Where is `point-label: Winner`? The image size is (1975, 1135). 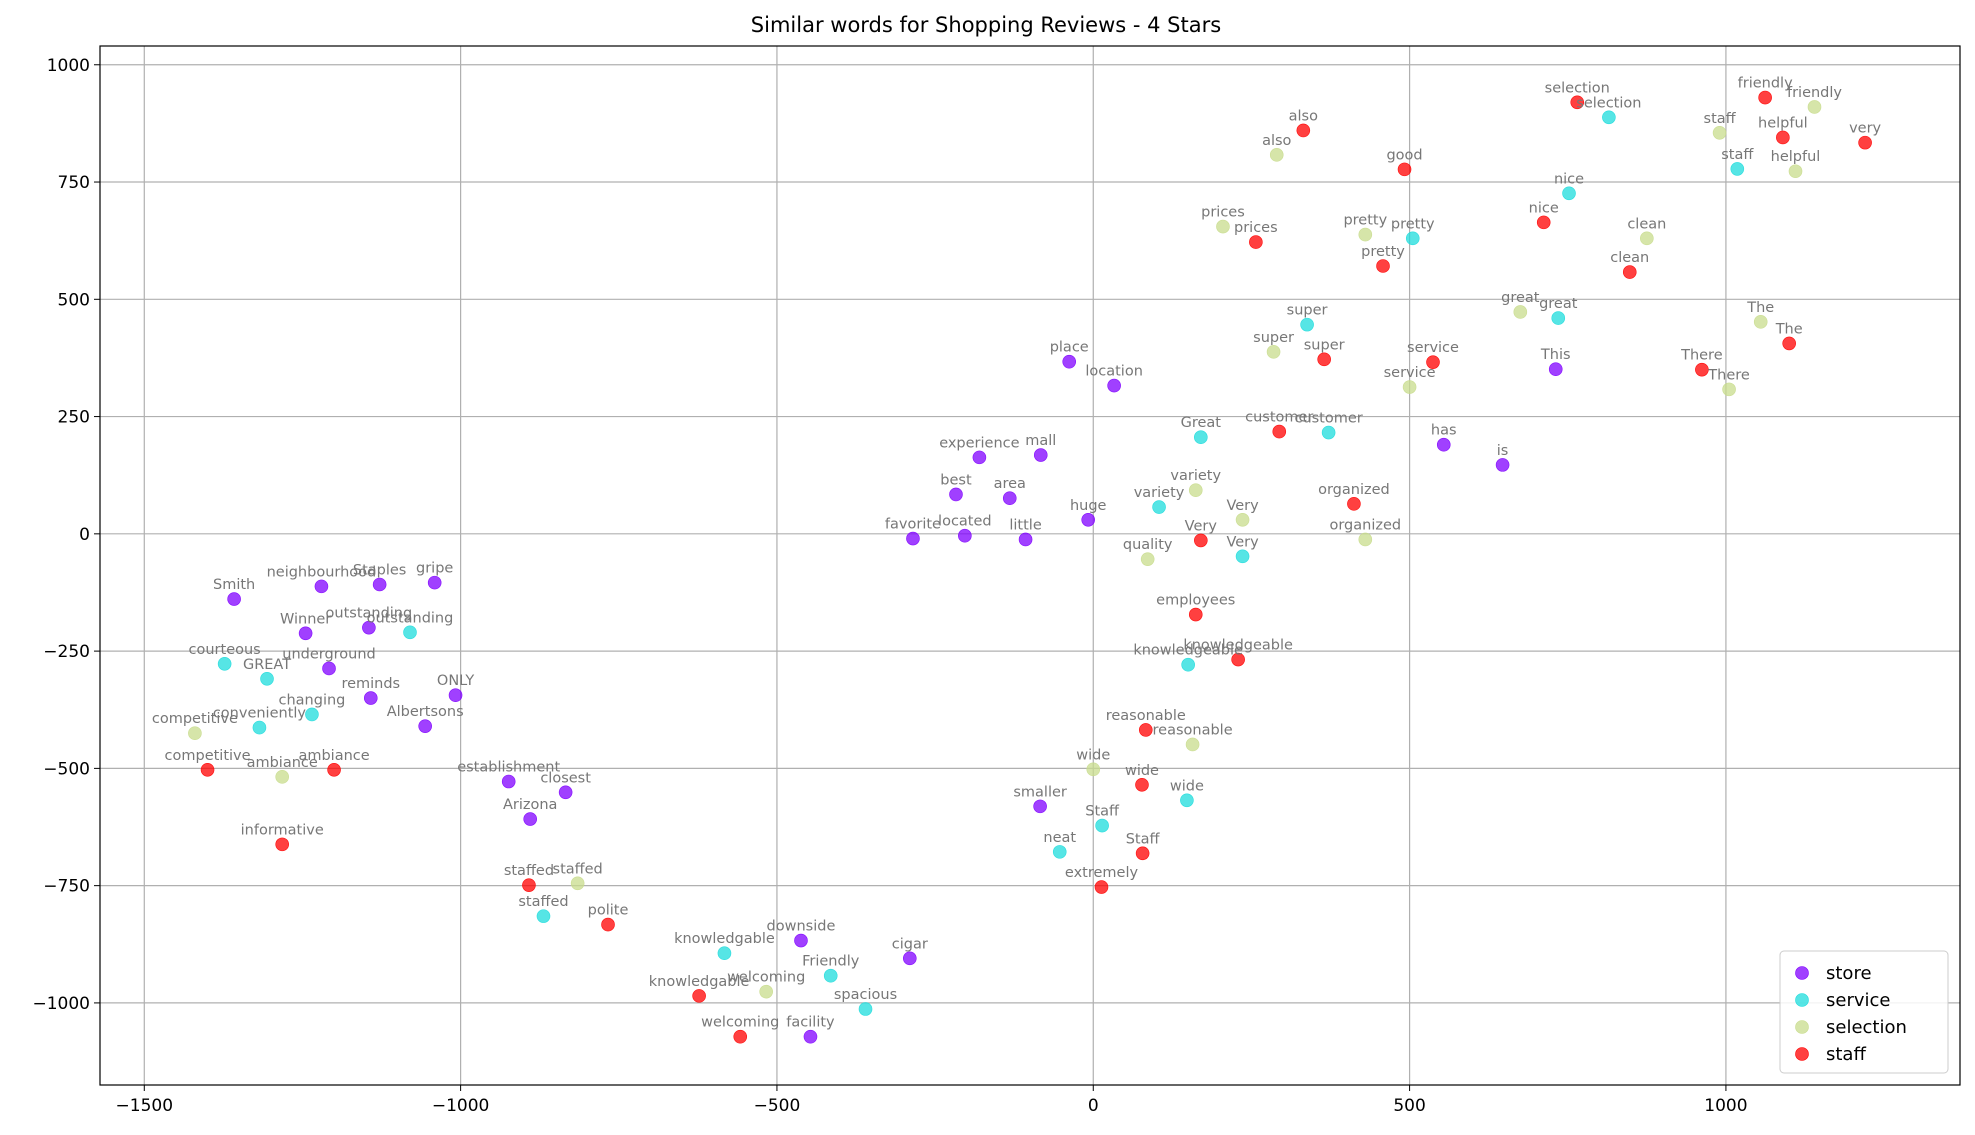 point-label: Winner is located at coordinates (305, 619).